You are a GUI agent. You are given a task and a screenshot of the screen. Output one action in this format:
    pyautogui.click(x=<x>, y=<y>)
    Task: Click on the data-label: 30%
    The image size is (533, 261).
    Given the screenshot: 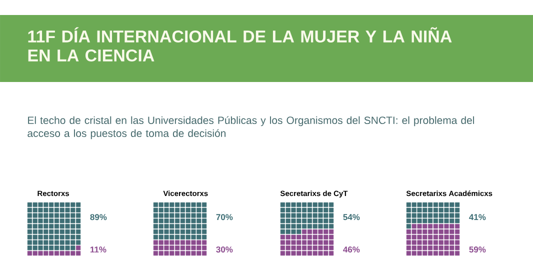 What is the action you would take?
    pyautogui.click(x=224, y=249)
    